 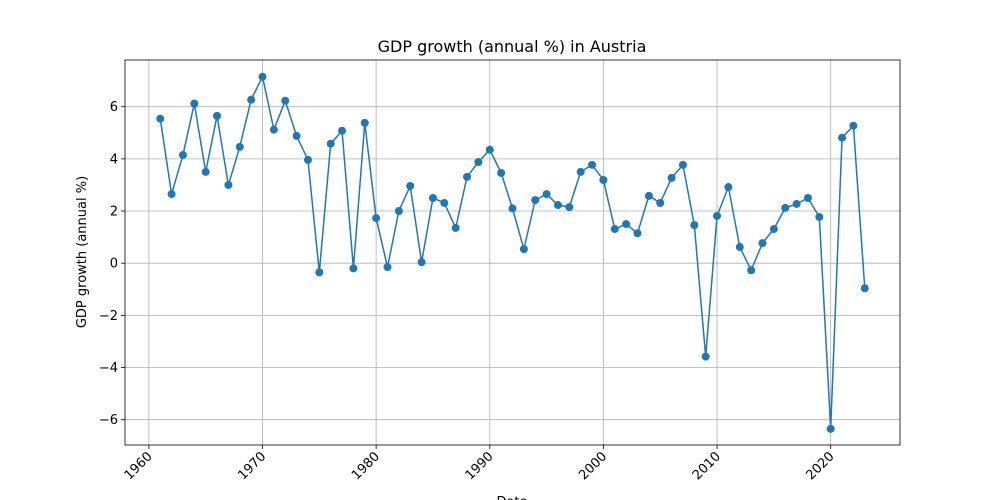 I want to click on y-tick-label: 4, so click(x=114, y=159).